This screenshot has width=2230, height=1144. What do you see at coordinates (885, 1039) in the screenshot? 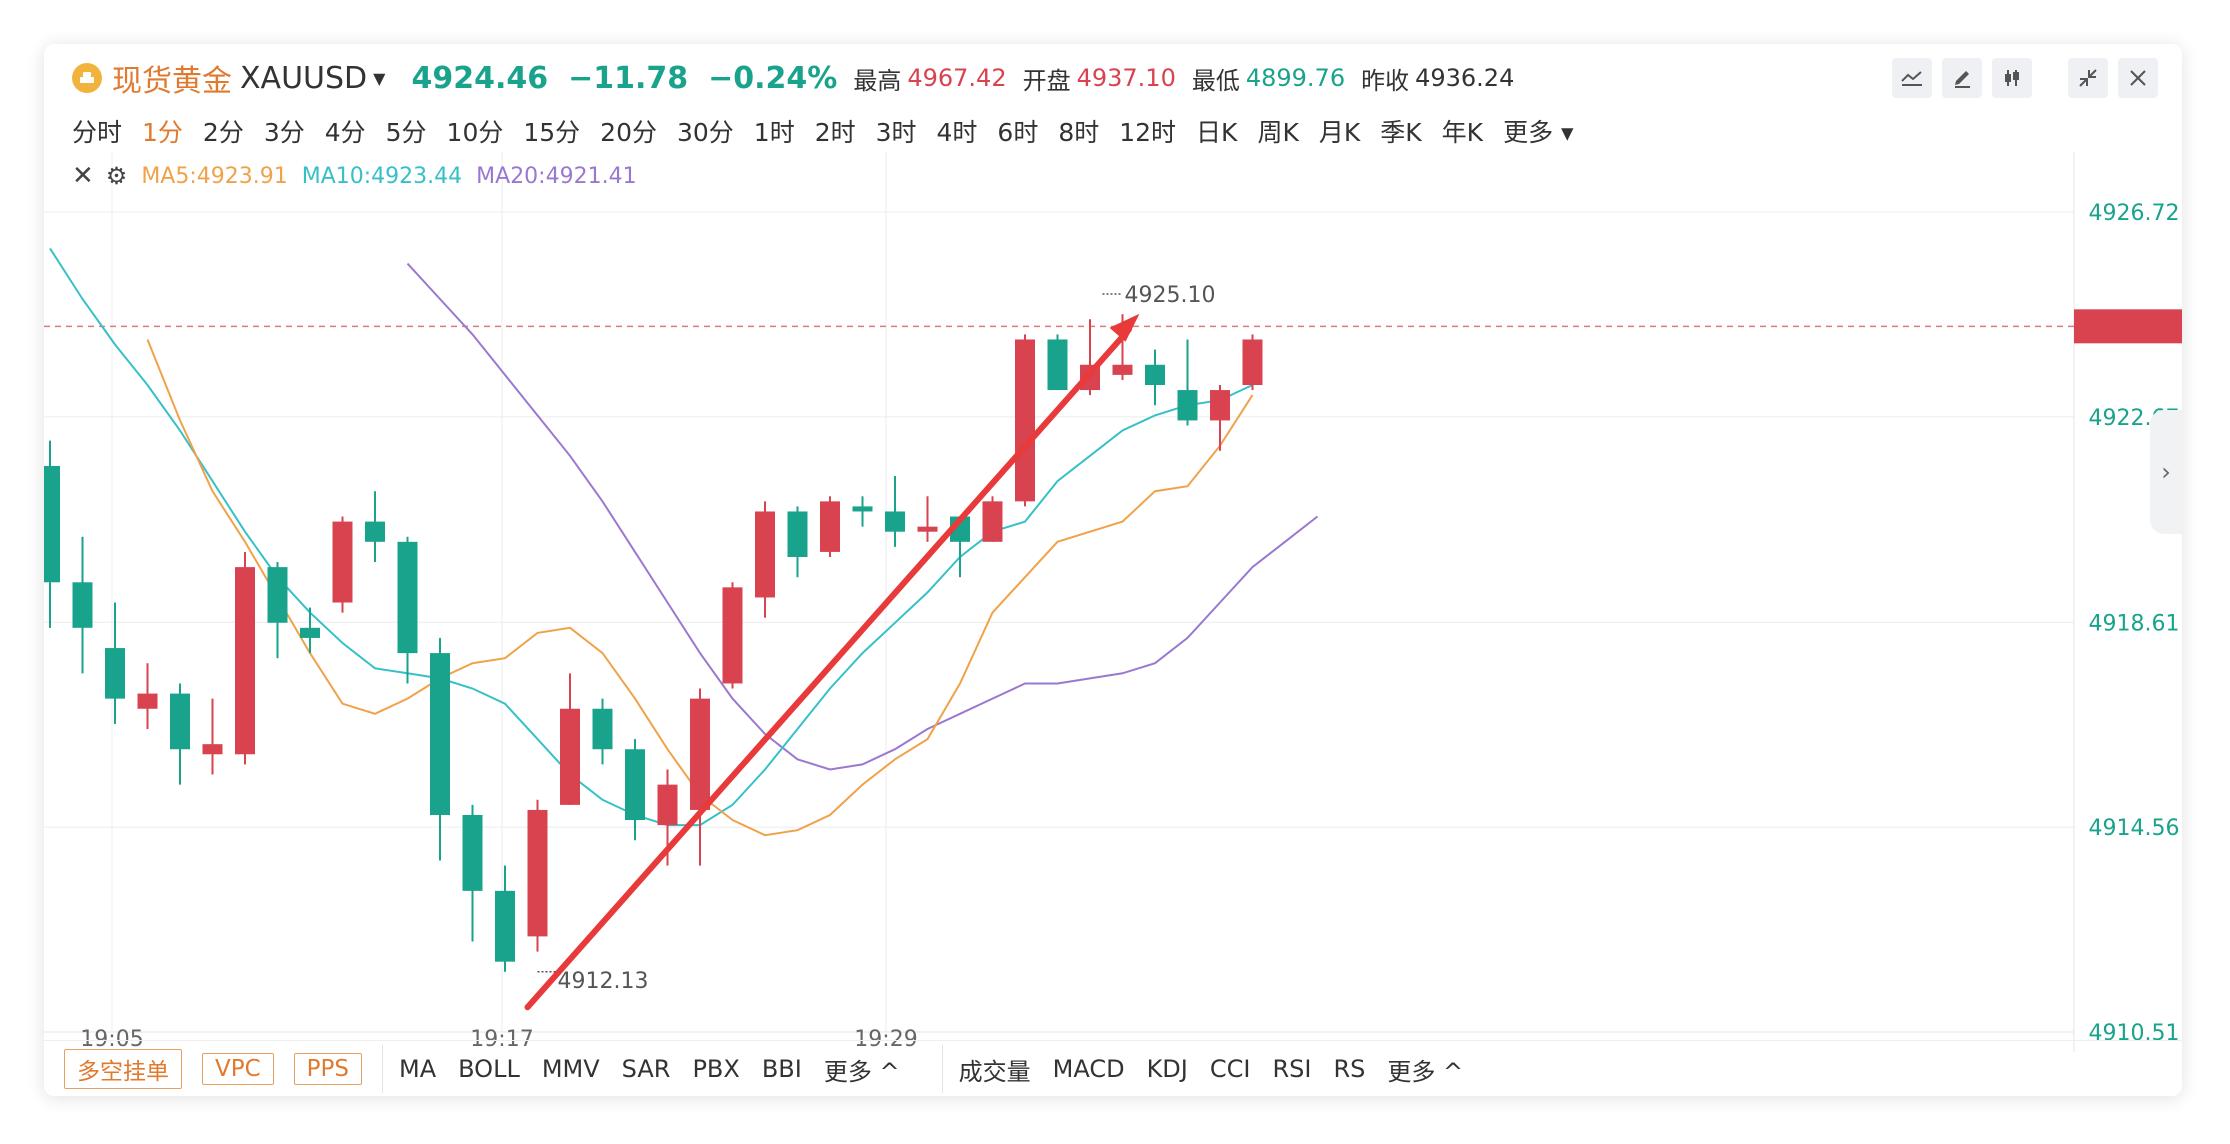
I see `x-tick-label: 19:29` at bounding box center [885, 1039].